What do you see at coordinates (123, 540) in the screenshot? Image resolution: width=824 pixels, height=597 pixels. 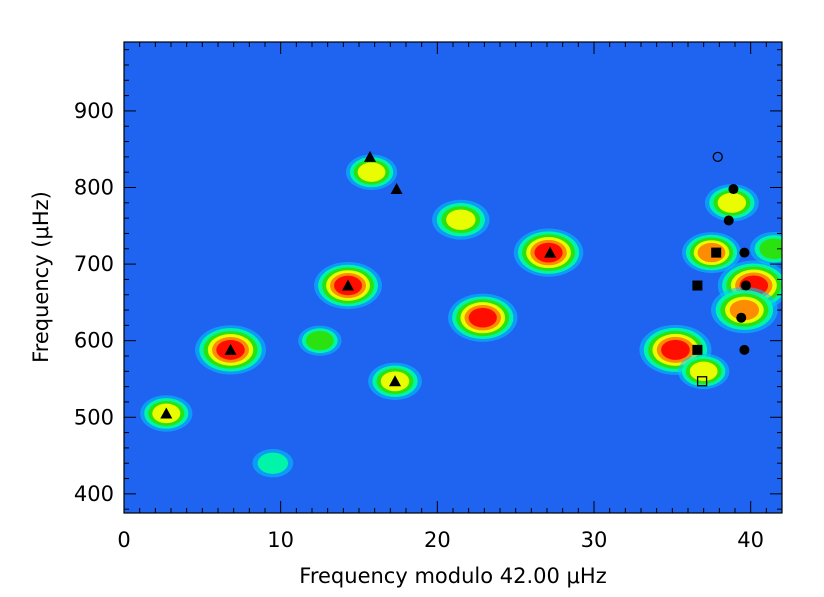 I see `x-tick-label: 0` at bounding box center [123, 540].